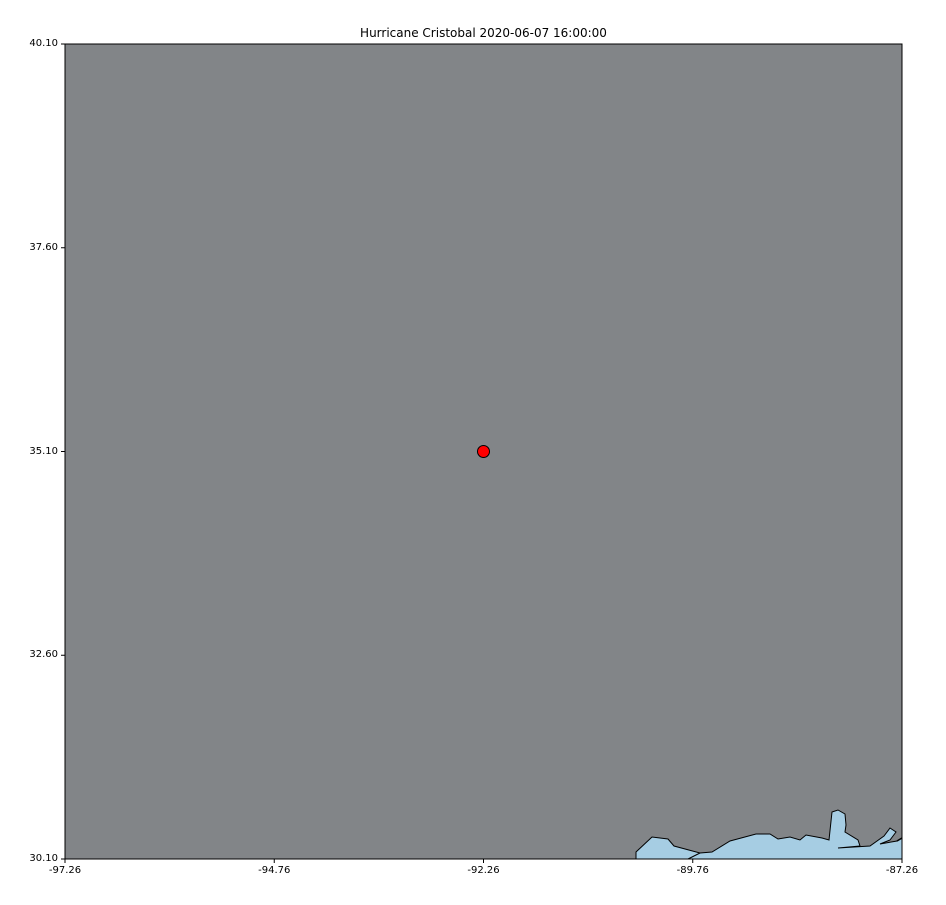 This screenshot has width=946, height=905. I want to click on y-tick-label: 32.60, so click(43, 655).